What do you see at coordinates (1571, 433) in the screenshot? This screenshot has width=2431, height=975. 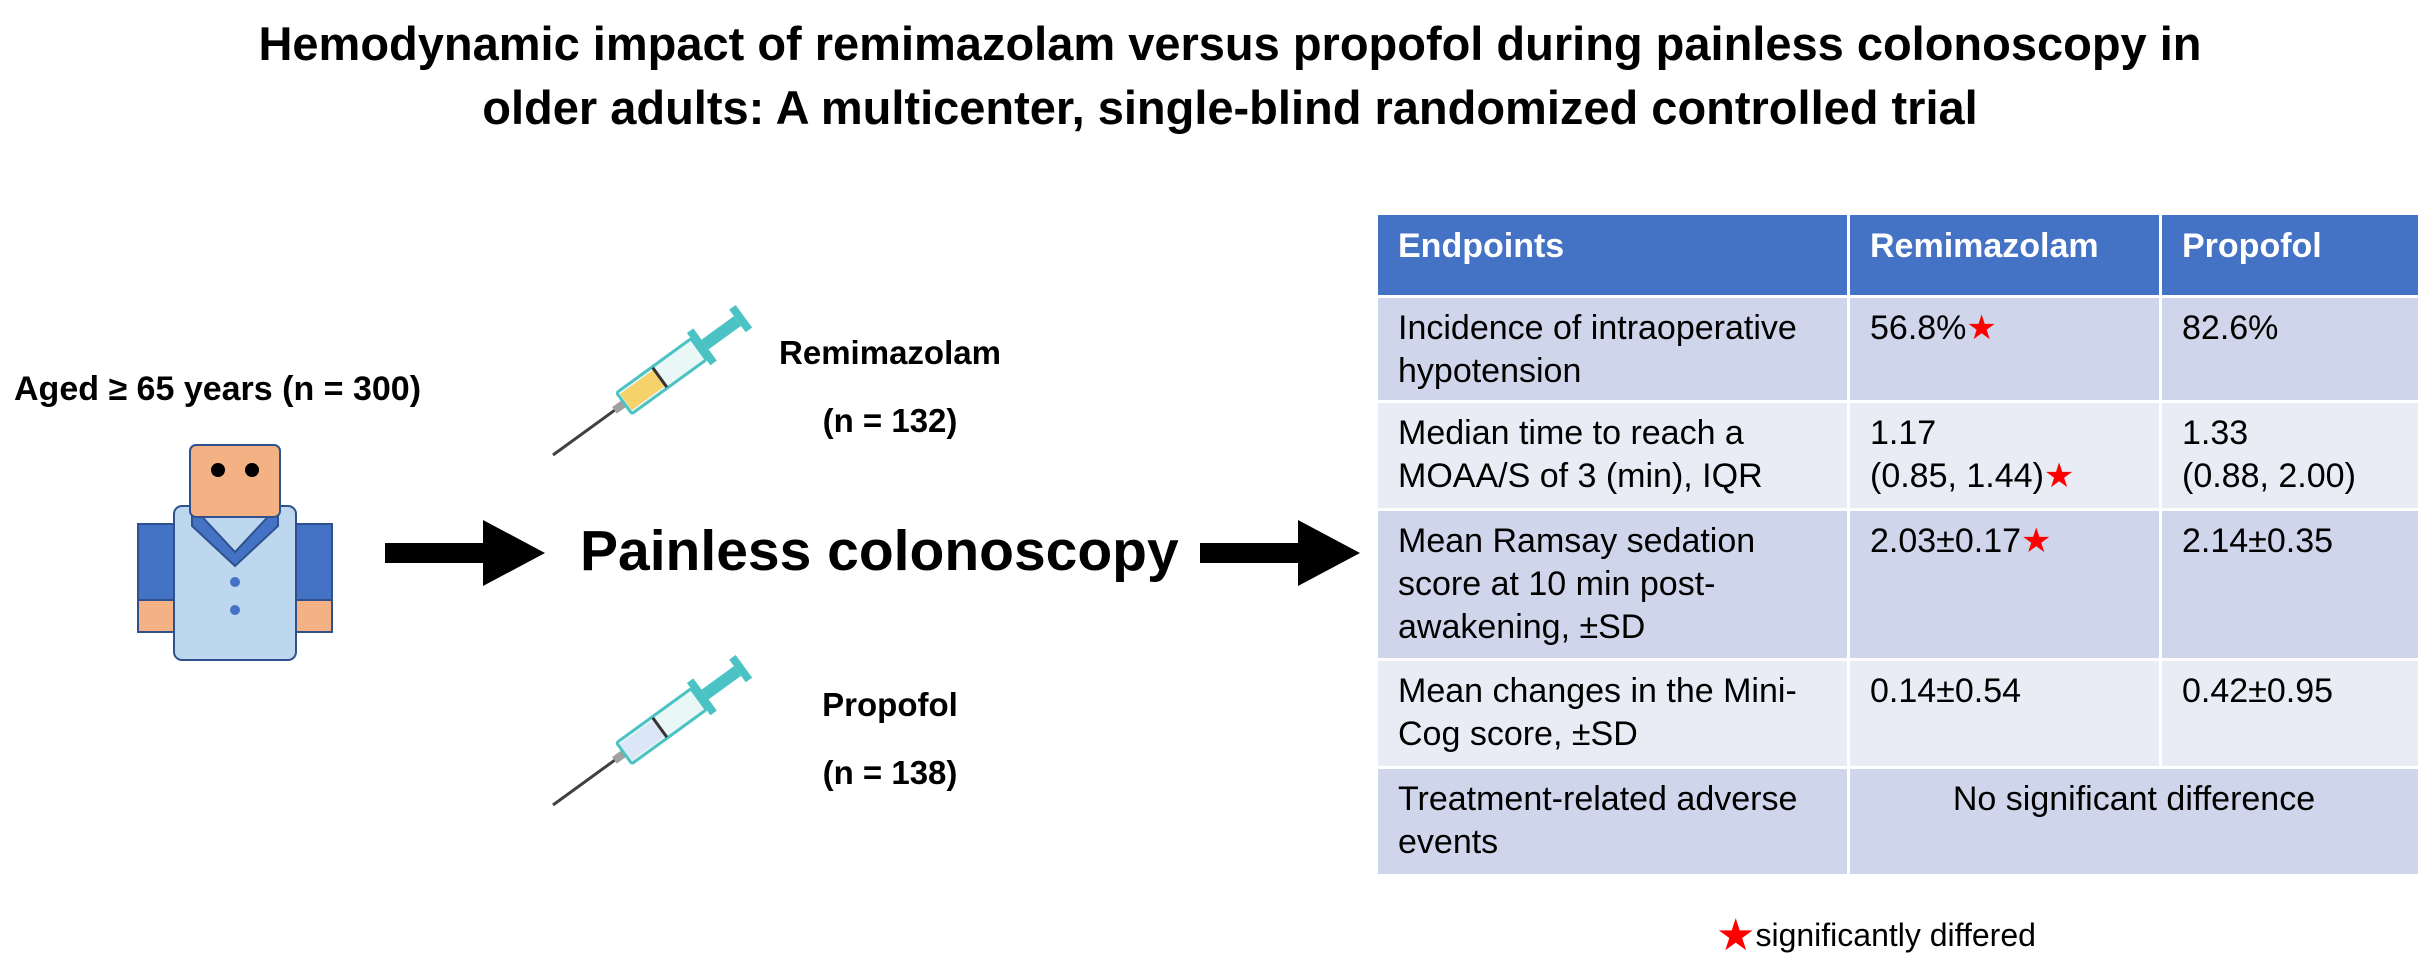 I see `endpoint-line: Median time to reach a` at bounding box center [1571, 433].